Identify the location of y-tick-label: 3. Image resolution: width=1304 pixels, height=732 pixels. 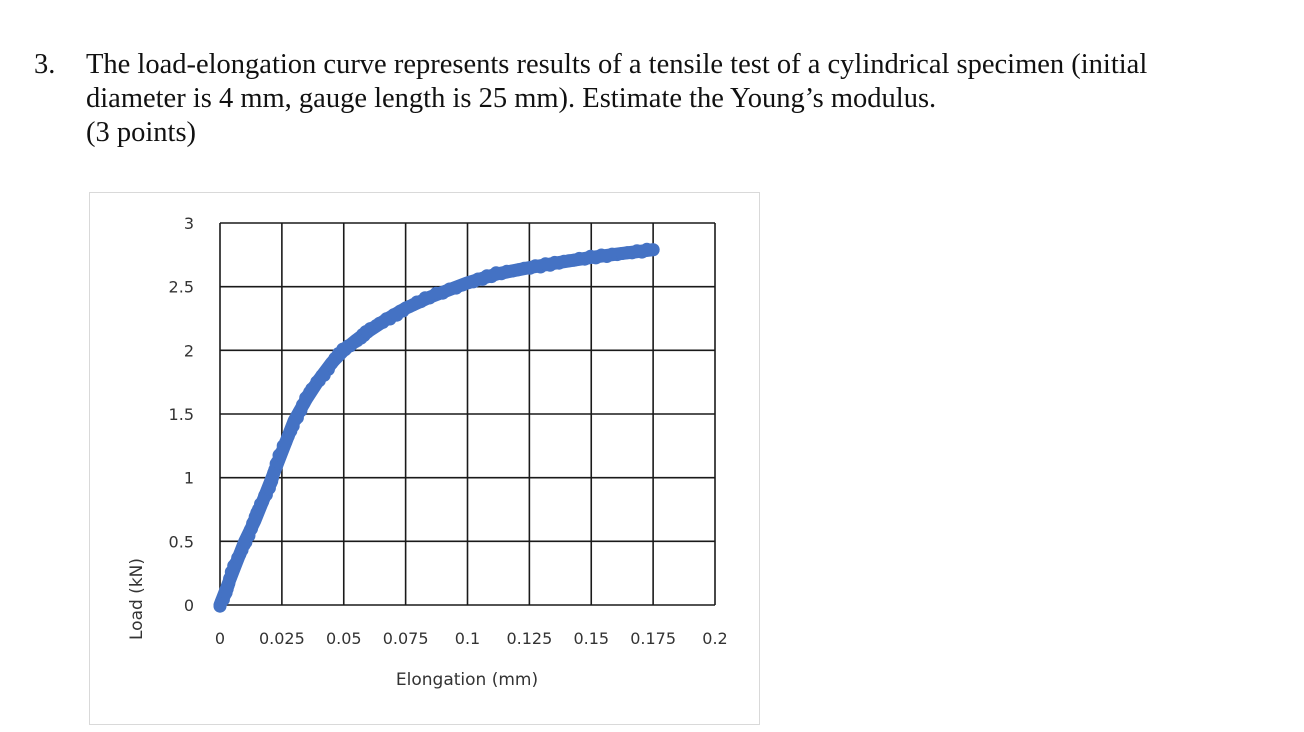
(189, 223).